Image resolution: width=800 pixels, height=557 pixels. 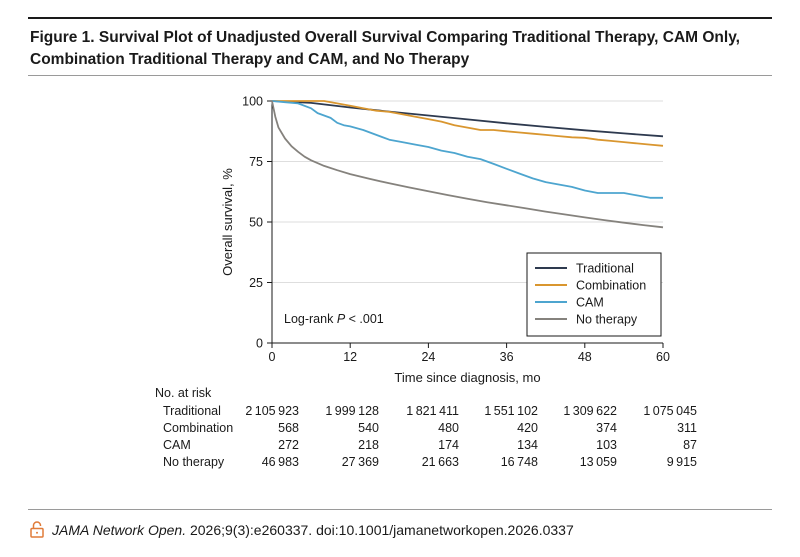 I want to click on series-line-no-therapy, so click(x=467, y=164).